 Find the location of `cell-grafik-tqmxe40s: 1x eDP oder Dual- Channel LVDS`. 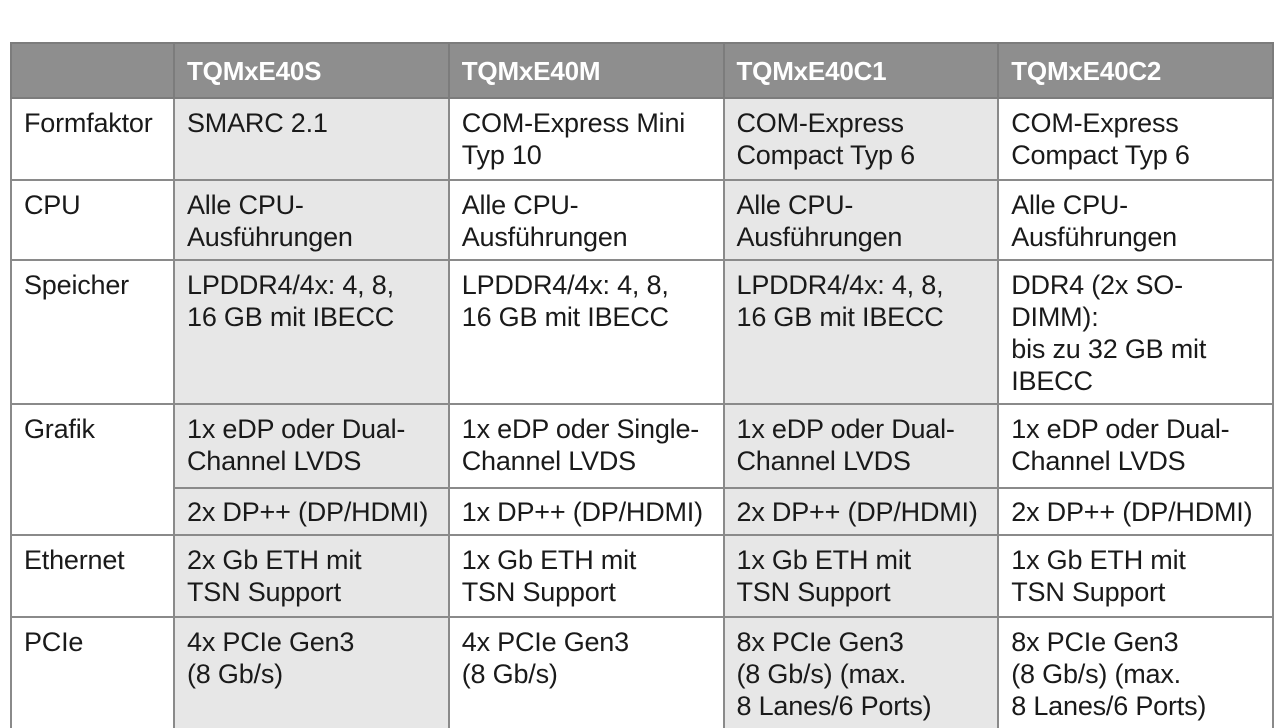

cell-grafik-tqmxe40s: 1x eDP oder Dual- Channel LVDS is located at coordinates (311, 446).